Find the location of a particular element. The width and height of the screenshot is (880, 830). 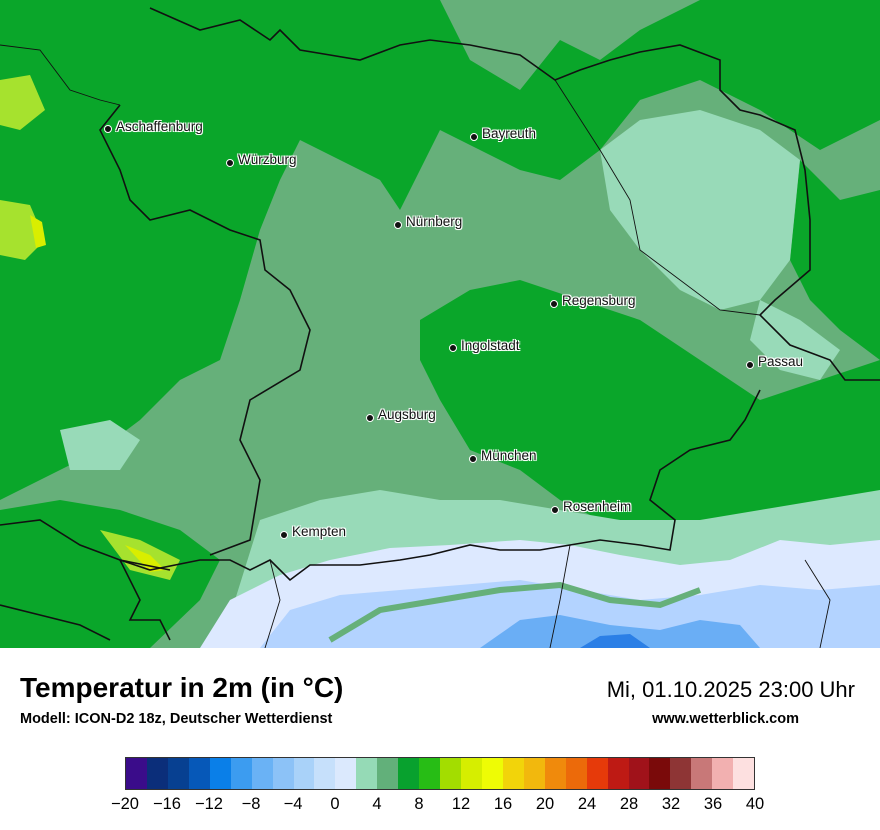

city-marker-nuernberg is located at coordinates (398, 225).